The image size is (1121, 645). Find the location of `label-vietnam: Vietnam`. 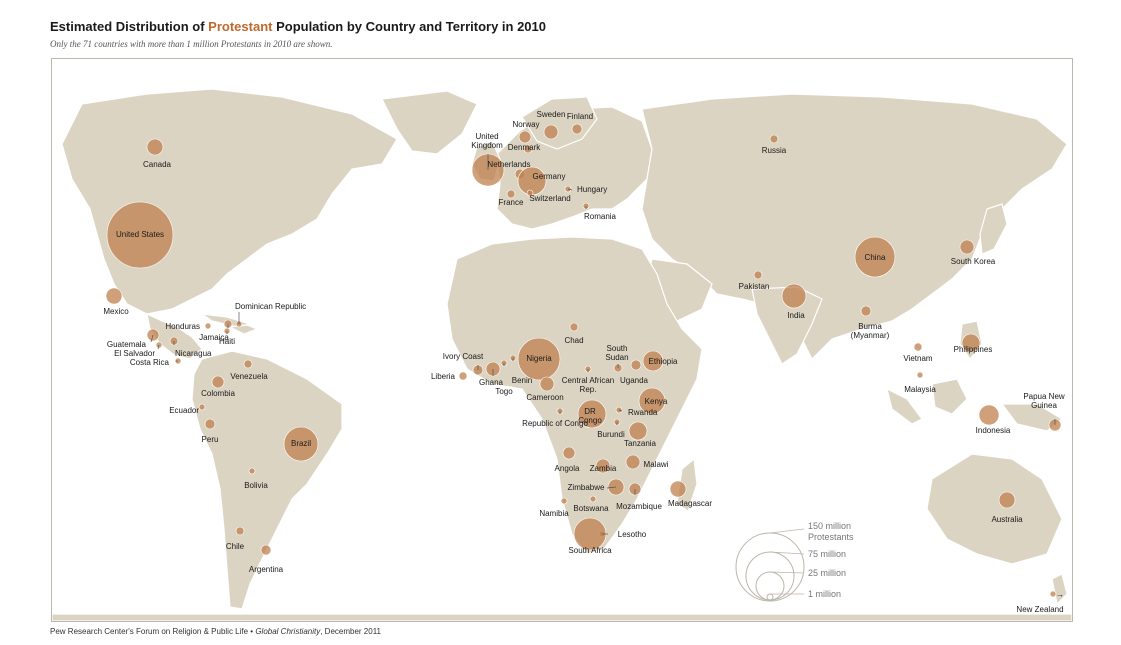

label-vietnam: Vietnam is located at coordinates (918, 358).